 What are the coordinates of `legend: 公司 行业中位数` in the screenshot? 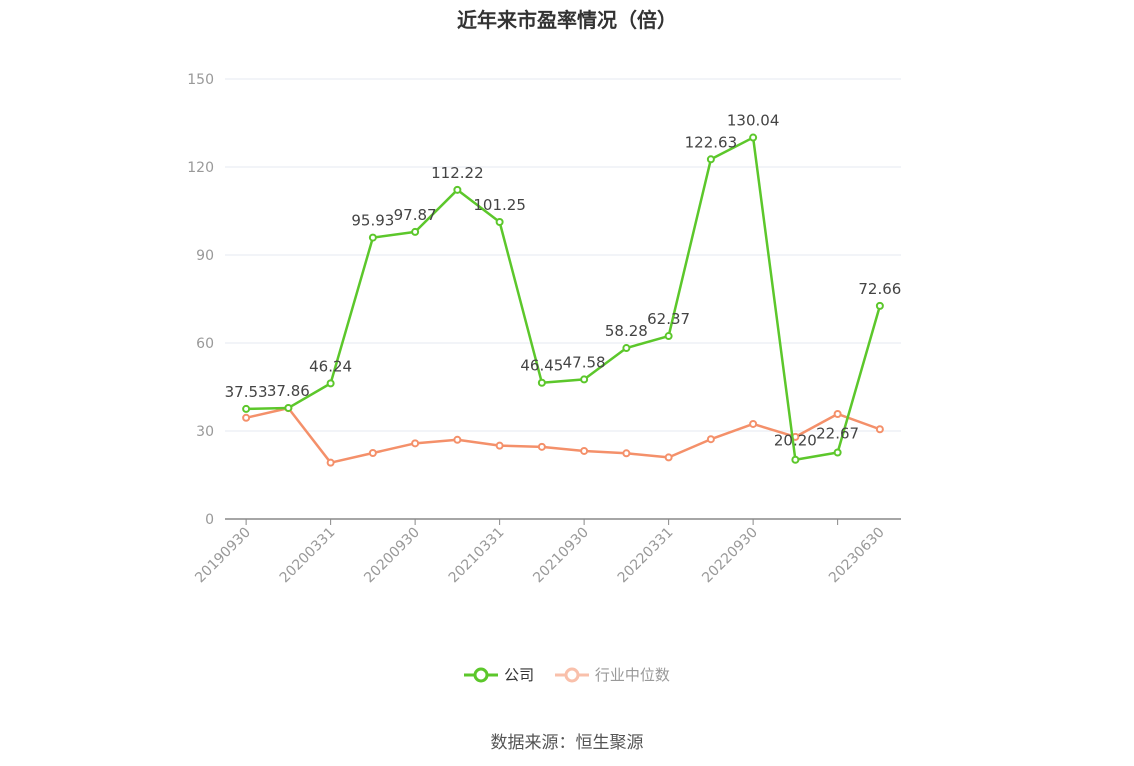 It's located at (567, 675).